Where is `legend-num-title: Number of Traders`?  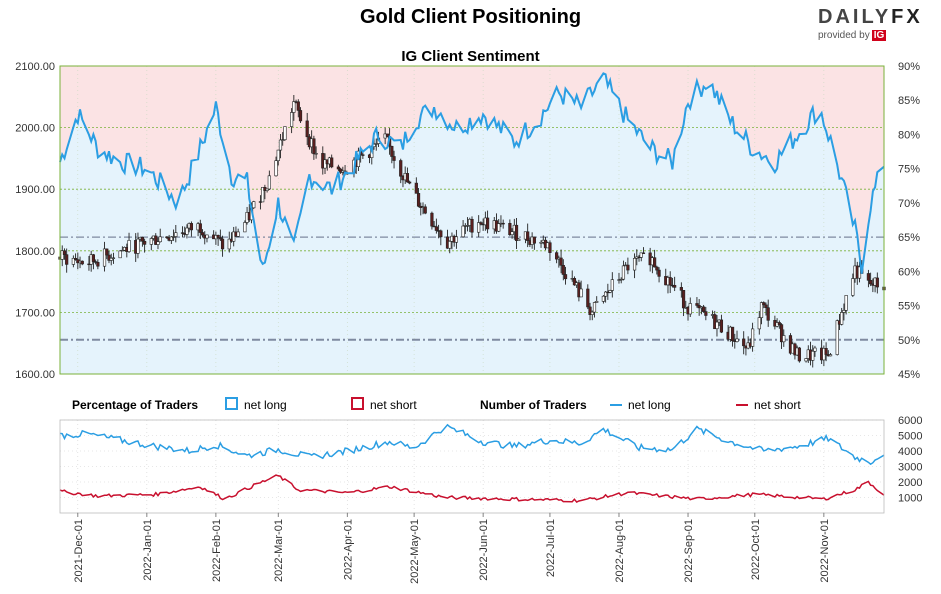
legend-num-title: Number of Traders is located at coordinates (533, 405).